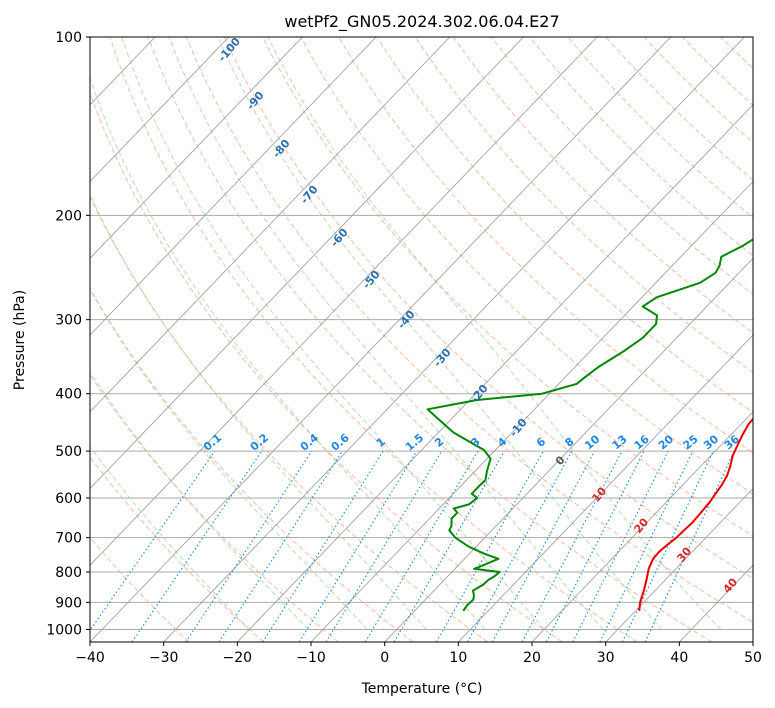  What do you see at coordinates (68, 321) in the screenshot?
I see `y-tick-label: 300` at bounding box center [68, 321].